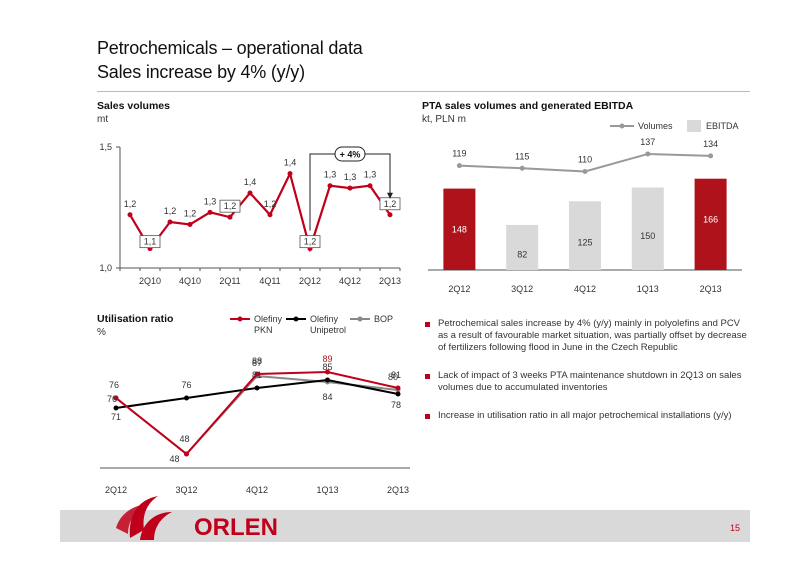  What do you see at coordinates (522, 254) in the screenshot?
I see `ebitda-value-label: 82` at bounding box center [522, 254].